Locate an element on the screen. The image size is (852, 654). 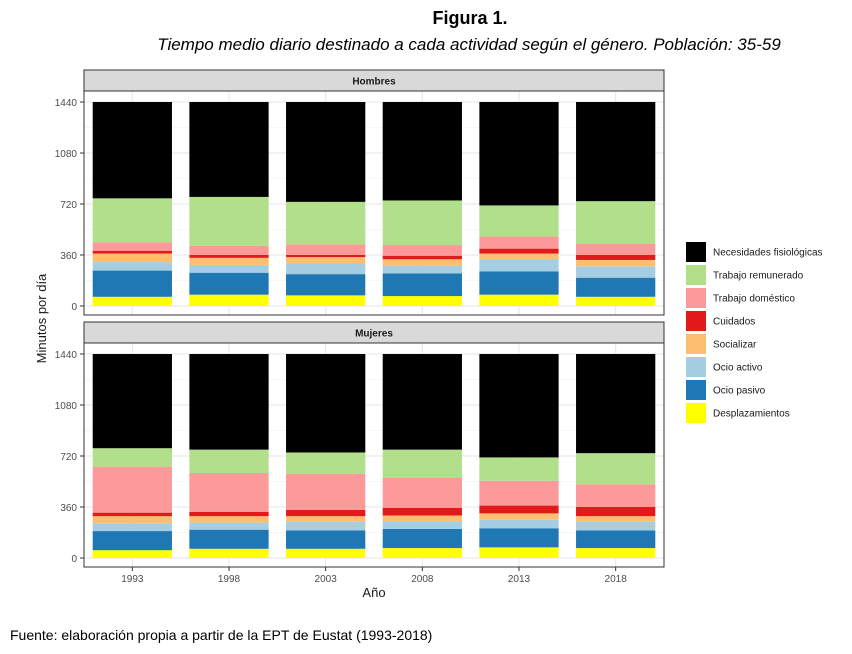
figure-title: Figura 1. is located at coordinates (470, 18).